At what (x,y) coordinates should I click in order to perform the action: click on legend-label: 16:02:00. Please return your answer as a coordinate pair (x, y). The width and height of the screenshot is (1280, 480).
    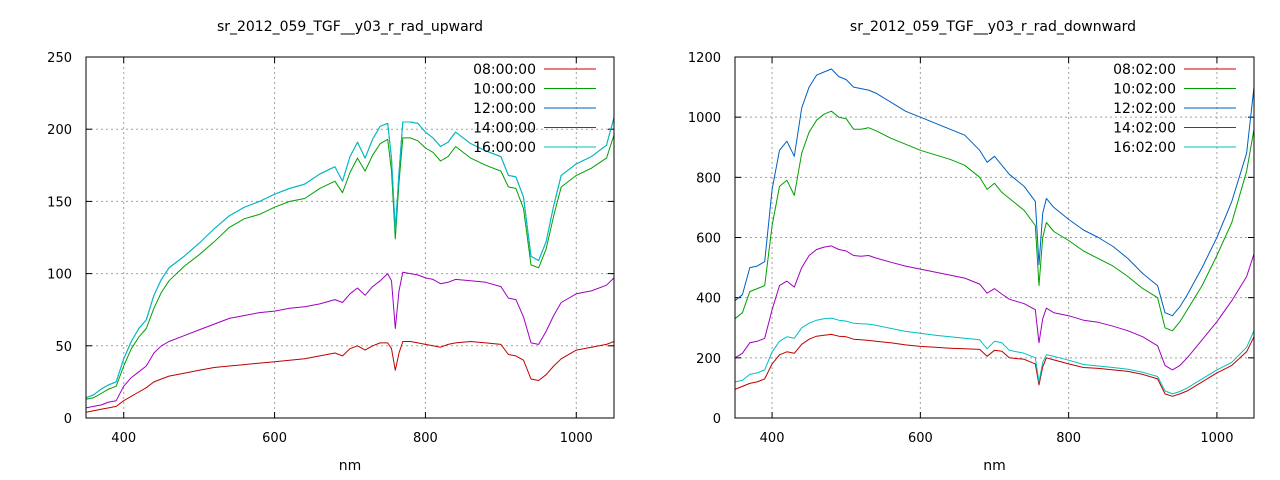
    Looking at the image, I should click on (1144, 148).